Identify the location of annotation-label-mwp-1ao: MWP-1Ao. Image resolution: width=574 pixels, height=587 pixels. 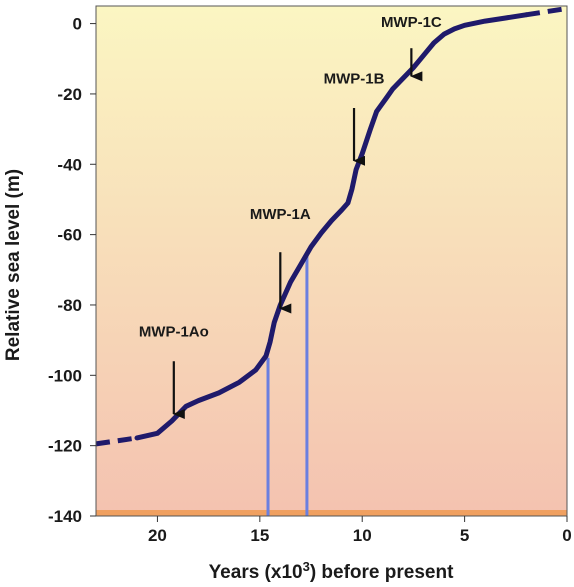
(174, 332).